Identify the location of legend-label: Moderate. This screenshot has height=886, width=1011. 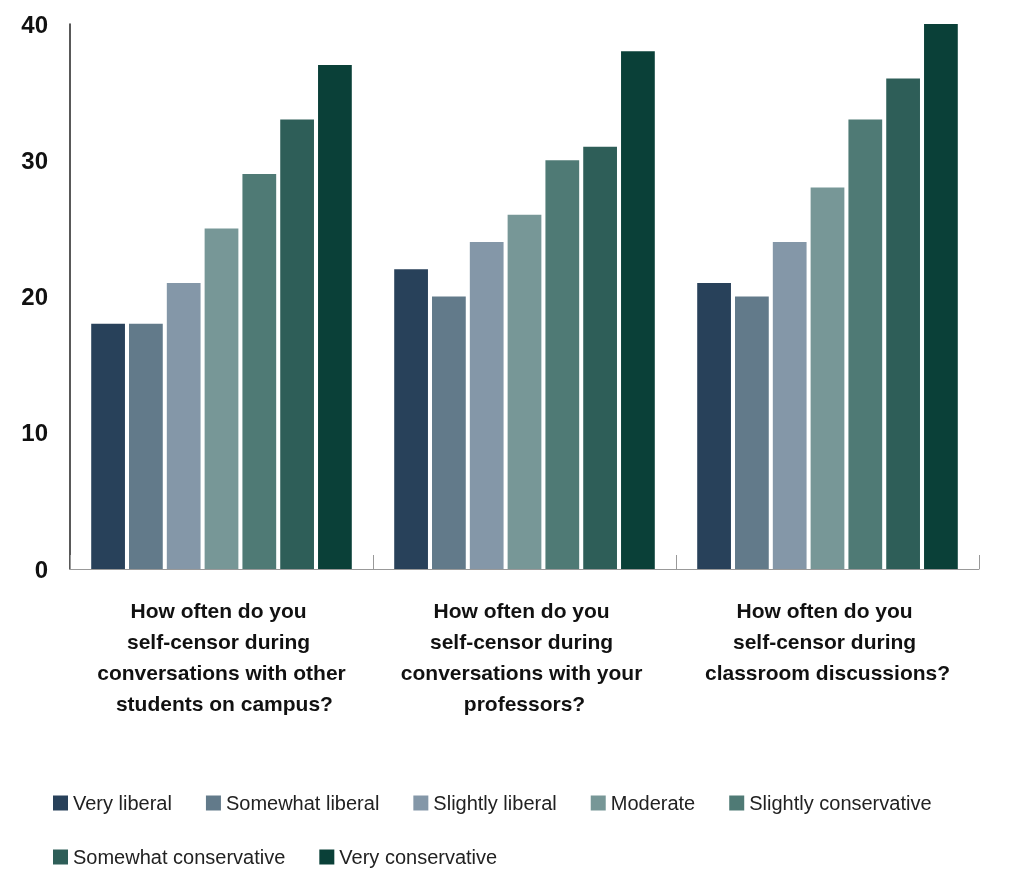
(653, 803).